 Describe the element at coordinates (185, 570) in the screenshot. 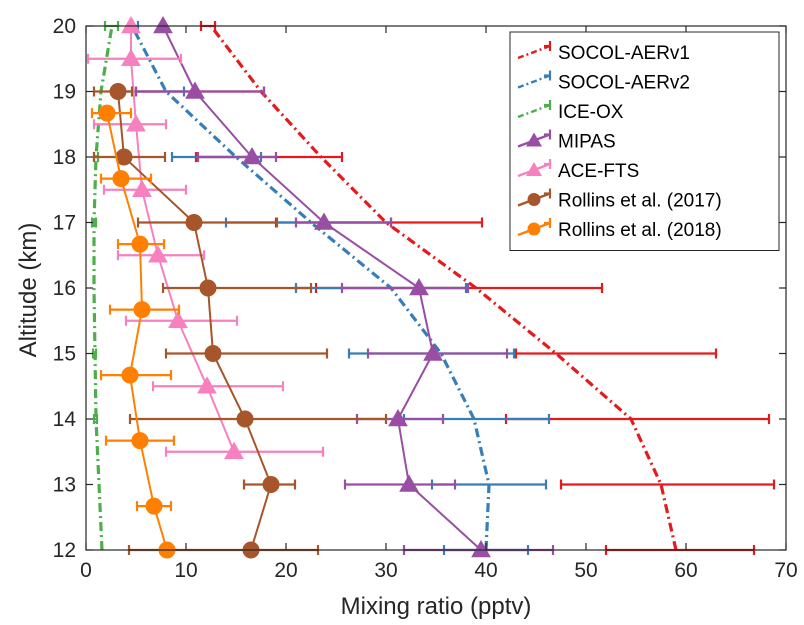

I see `x-tick-label: 10` at that location.